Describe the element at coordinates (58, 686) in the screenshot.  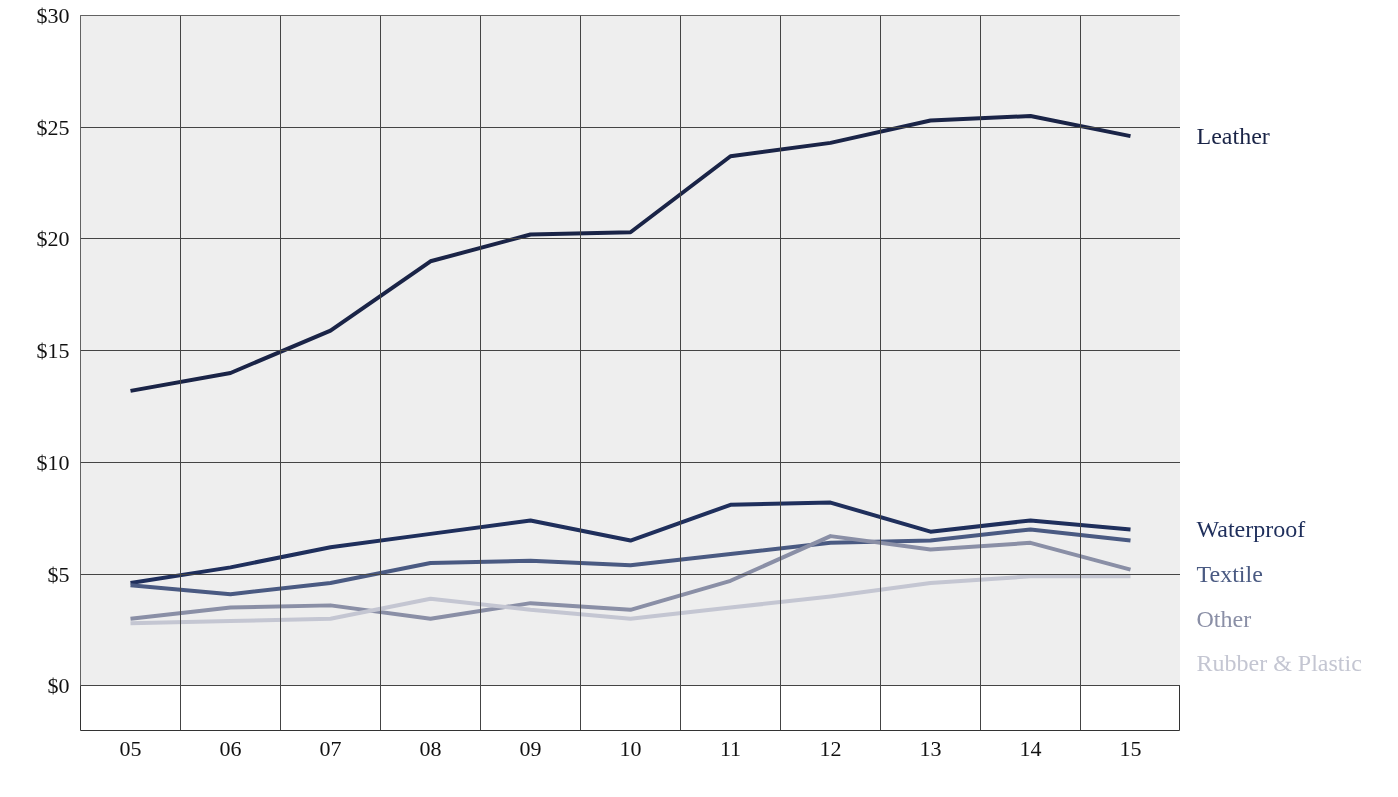
I see `y-tick-label: $0` at that location.